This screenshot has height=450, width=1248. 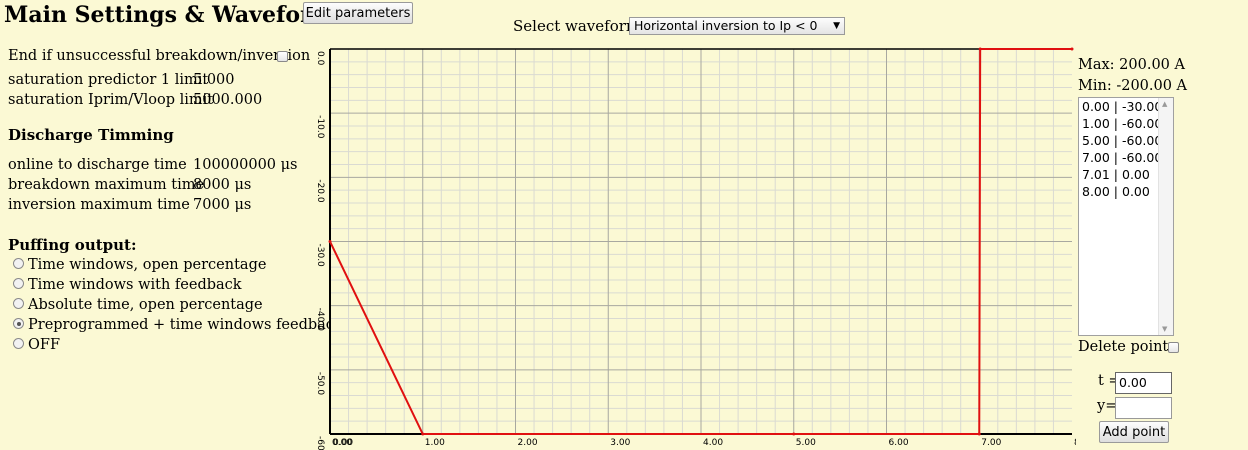 I want to click on sat2-value: 5000.000, so click(x=228, y=100).